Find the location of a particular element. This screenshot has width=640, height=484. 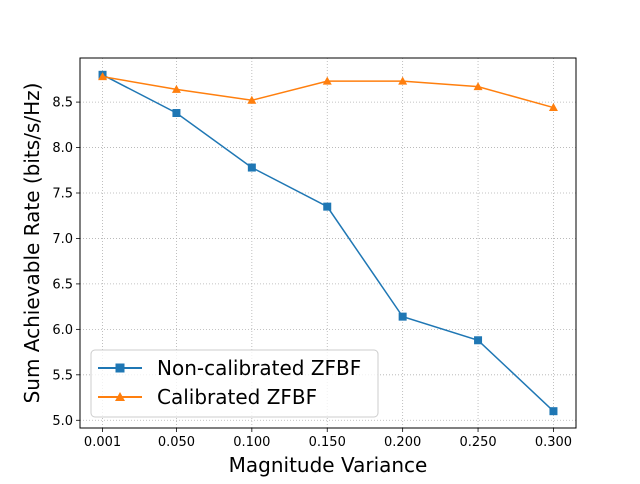

y-tick-label: 8.5 is located at coordinates (62, 103).